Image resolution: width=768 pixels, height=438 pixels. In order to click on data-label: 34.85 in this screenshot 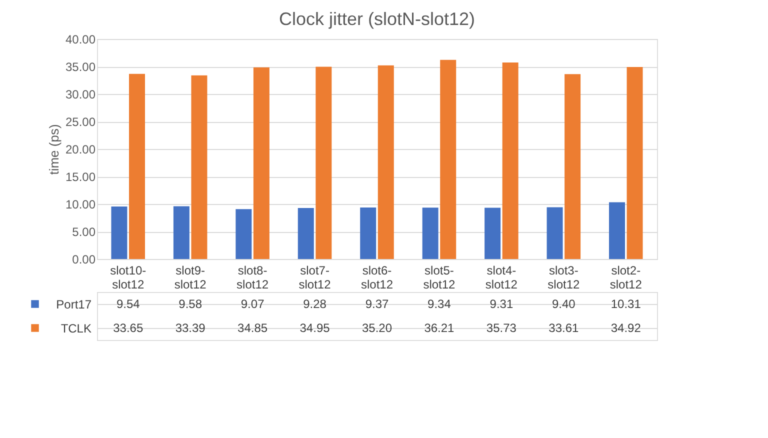, I will do `click(253, 328)`.